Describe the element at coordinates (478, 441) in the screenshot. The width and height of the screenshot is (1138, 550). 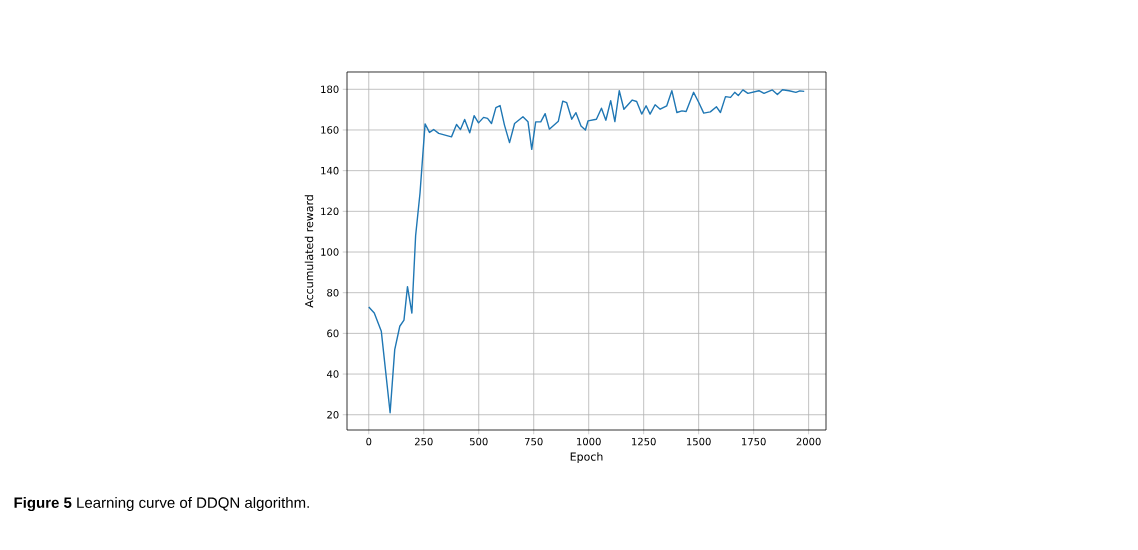
I see `x-tick-label: 500` at that location.